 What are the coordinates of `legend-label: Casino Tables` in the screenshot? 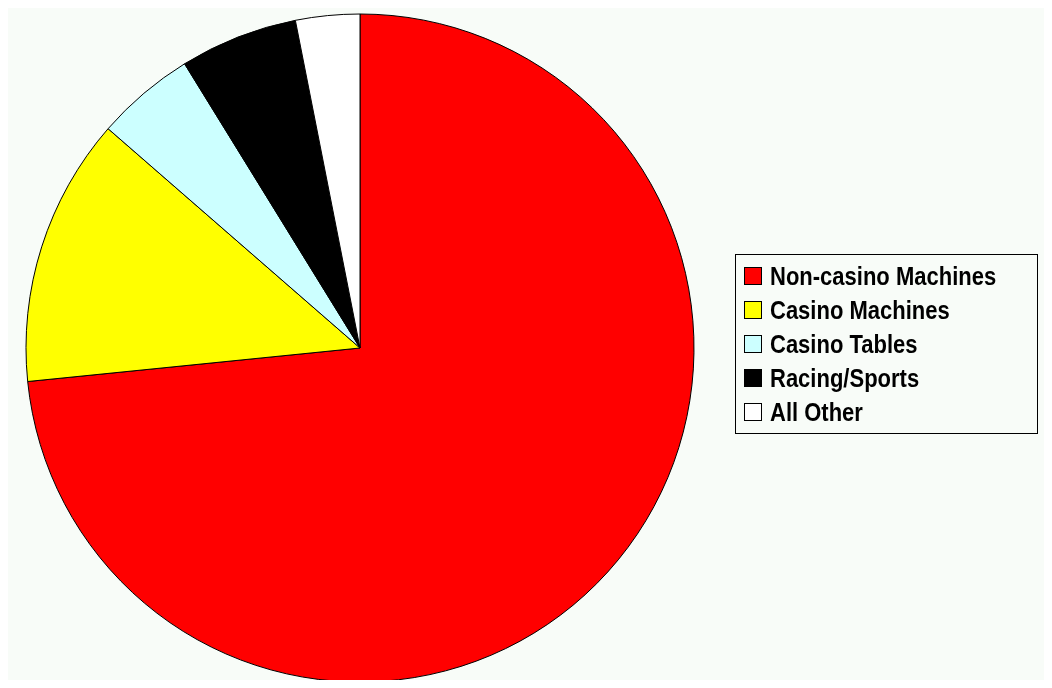 It's located at (844, 344).